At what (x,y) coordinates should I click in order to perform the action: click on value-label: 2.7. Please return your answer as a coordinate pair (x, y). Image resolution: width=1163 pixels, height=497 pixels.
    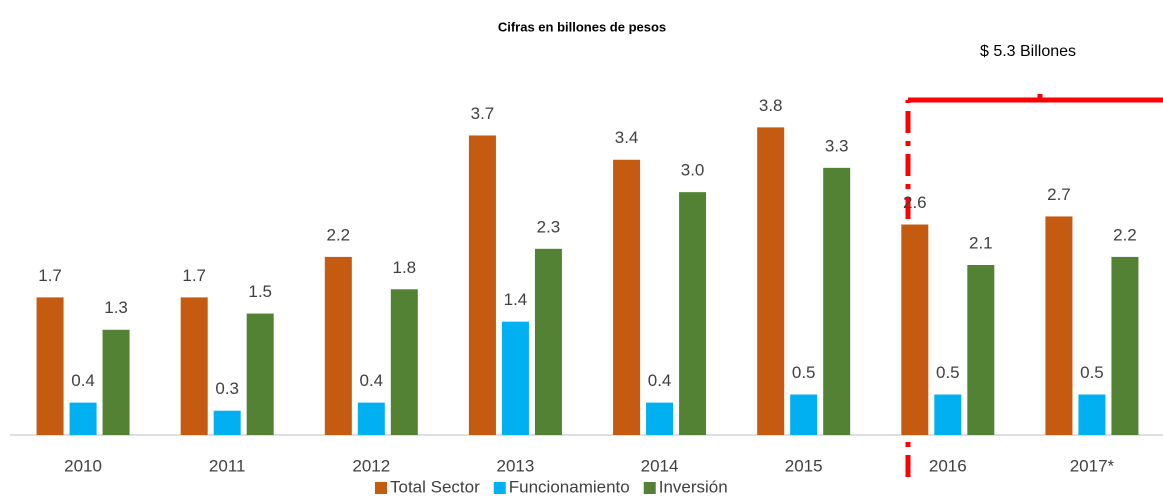
    Looking at the image, I should click on (1059, 194).